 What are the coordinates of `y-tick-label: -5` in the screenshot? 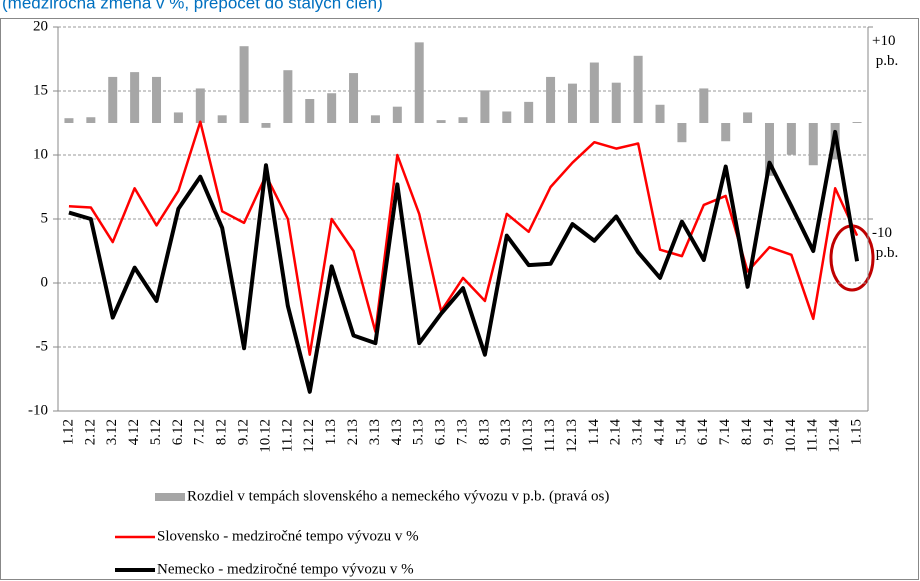 It's located at (42, 346).